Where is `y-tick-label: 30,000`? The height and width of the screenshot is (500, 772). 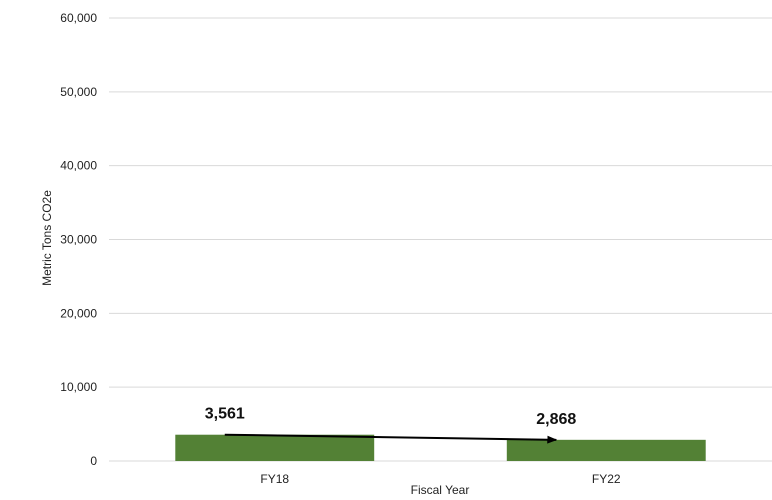
y-tick-label: 30,000 is located at coordinates (78, 240).